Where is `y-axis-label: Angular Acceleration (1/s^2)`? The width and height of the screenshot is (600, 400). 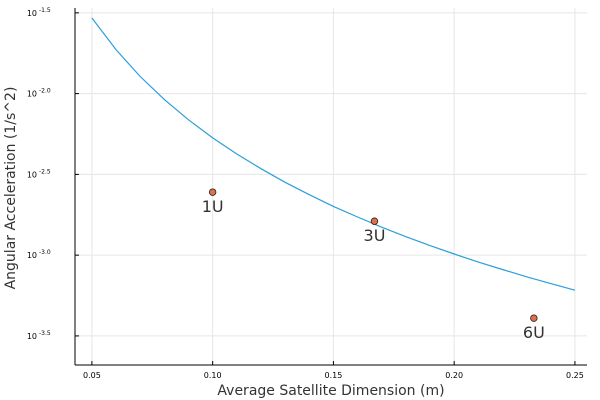 y-axis-label: Angular Acceleration (1/s^2) is located at coordinates (11, 188).